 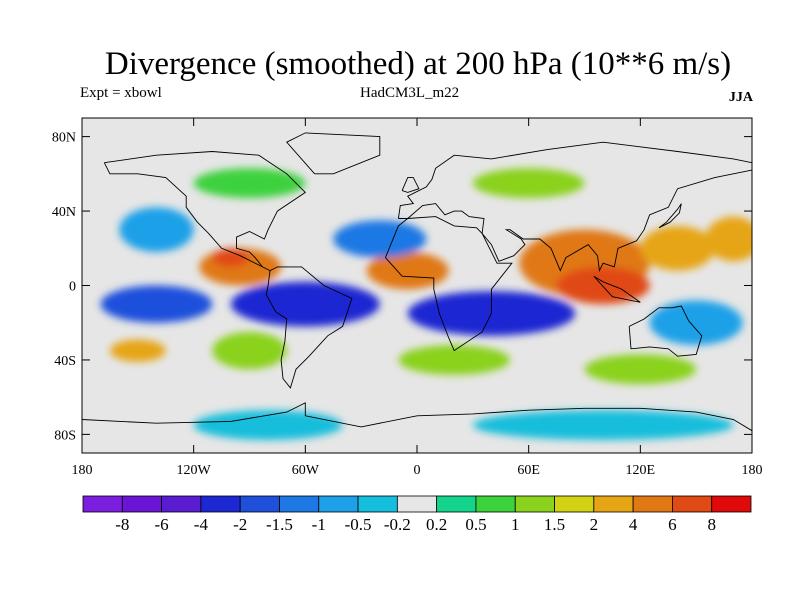 What do you see at coordinates (72, 287) in the screenshot?
I see `latitude-tick-label: 0` at bounding box center [72, 287].